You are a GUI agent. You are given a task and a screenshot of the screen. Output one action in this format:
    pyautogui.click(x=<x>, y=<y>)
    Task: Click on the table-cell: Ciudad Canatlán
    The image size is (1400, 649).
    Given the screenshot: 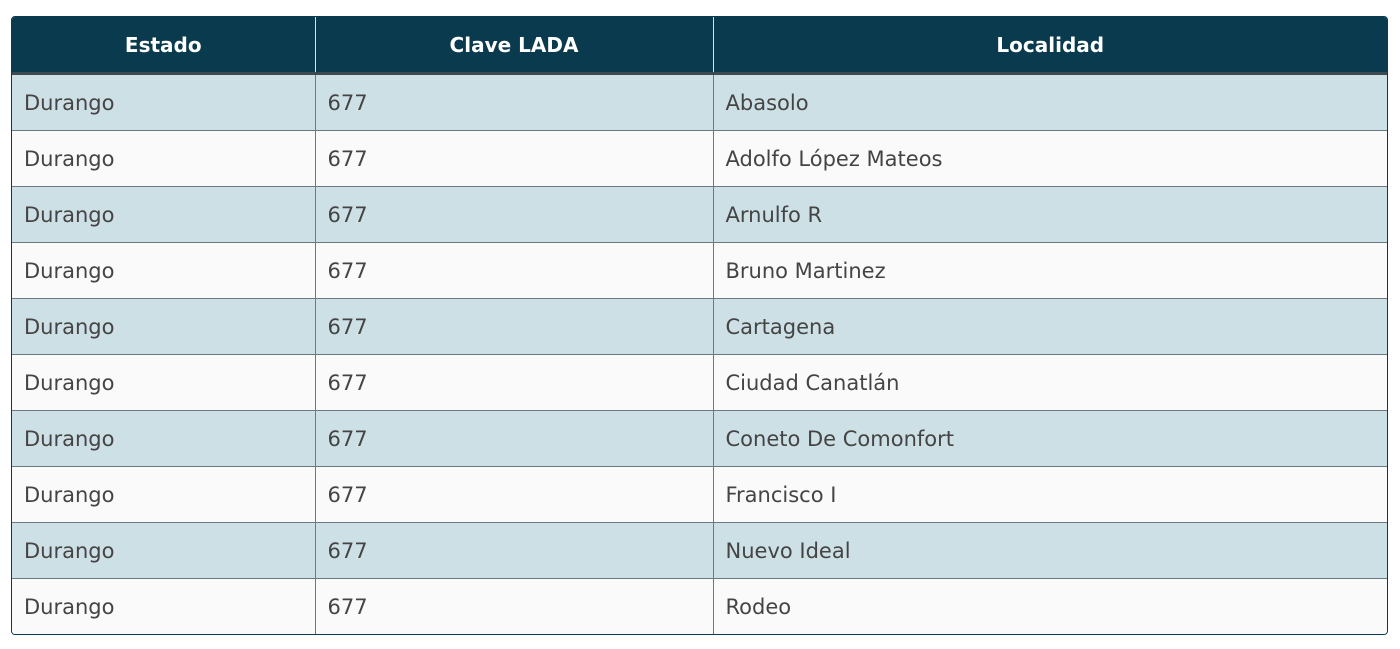 What is the action you would take?
    pyautogui.click(x=1049, y=382)
    